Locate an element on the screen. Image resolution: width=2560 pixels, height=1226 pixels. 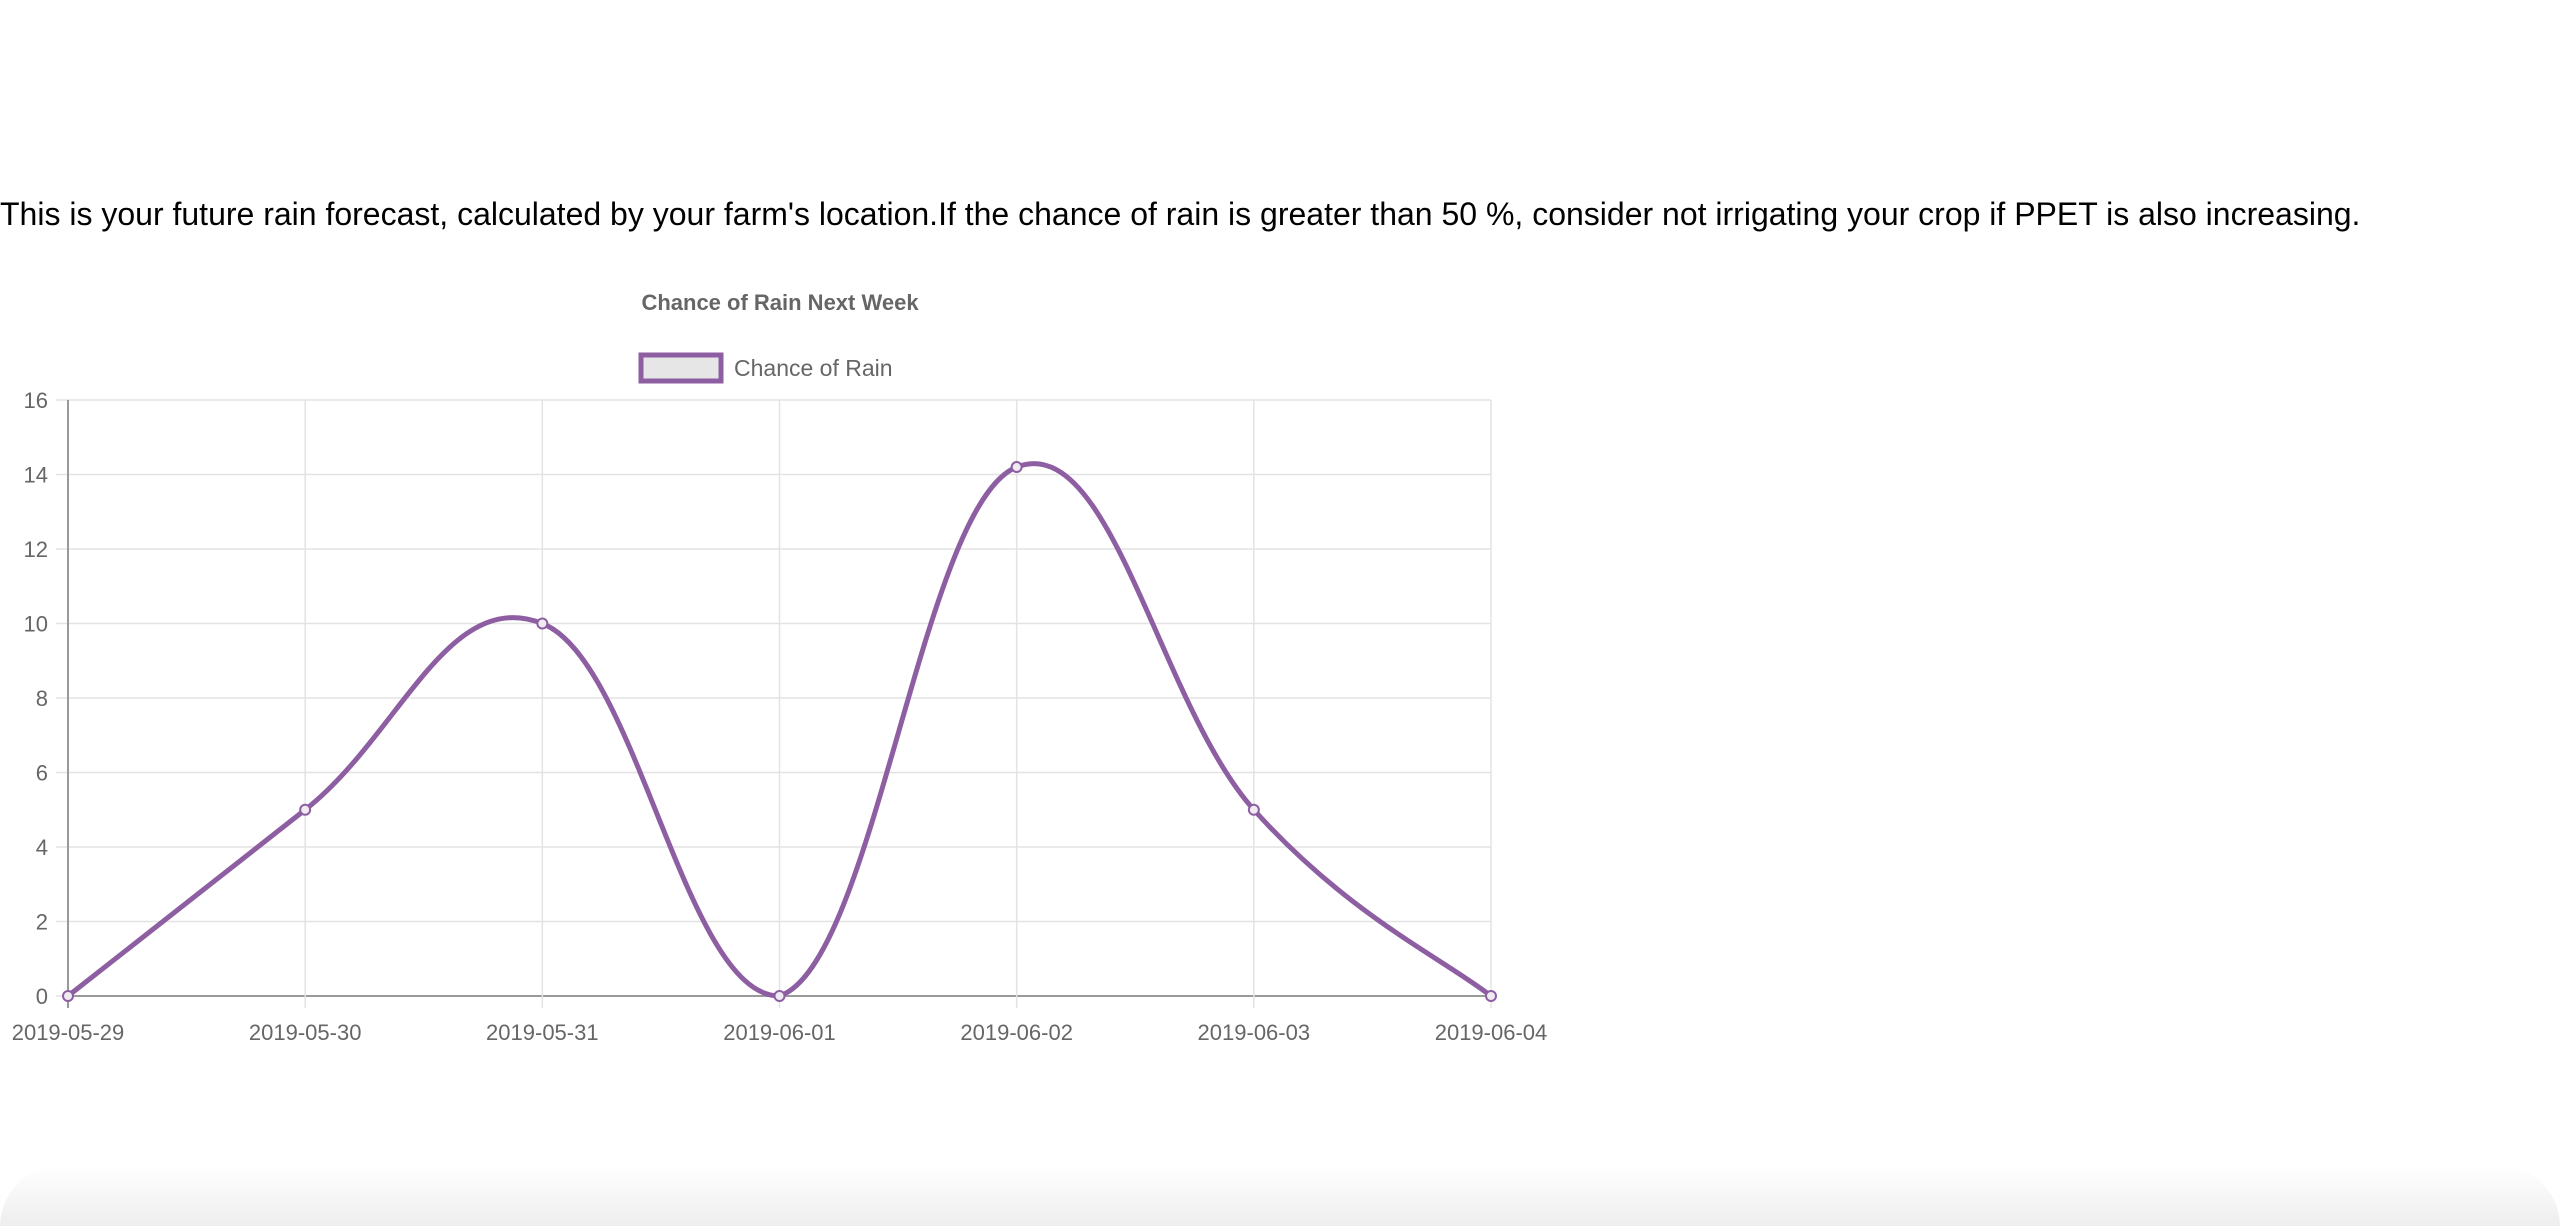
chart-title: Chance of Rain Next Week is located at coordinates (780, 302).